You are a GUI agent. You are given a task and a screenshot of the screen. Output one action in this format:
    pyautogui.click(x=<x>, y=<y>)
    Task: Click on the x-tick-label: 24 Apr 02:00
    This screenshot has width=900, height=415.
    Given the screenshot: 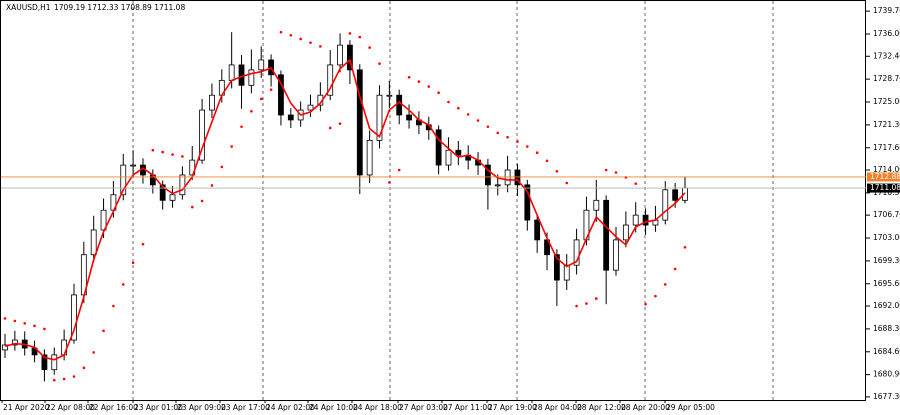 What is the action you would take?
    pyautogui.click(x=290, y=407)
    